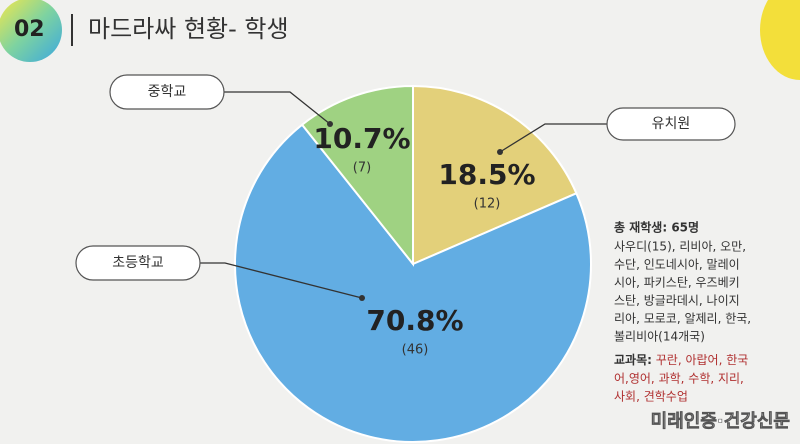  I want to click on notes-line: 수단, 인도네시아, 말레이, so click(677, 265).